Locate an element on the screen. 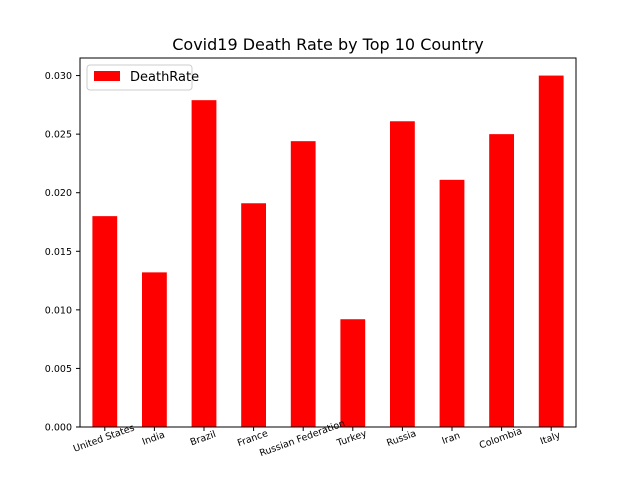 This screenshot has height=484, width=640. bar-brazil is located at coordinates (204, 264).